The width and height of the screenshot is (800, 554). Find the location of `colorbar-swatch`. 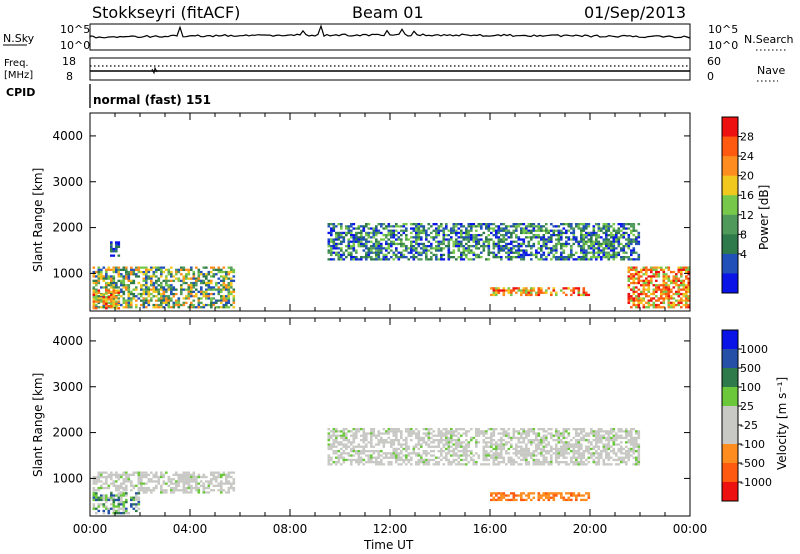

colorbar-swatch is located at coordinates (730, 473).